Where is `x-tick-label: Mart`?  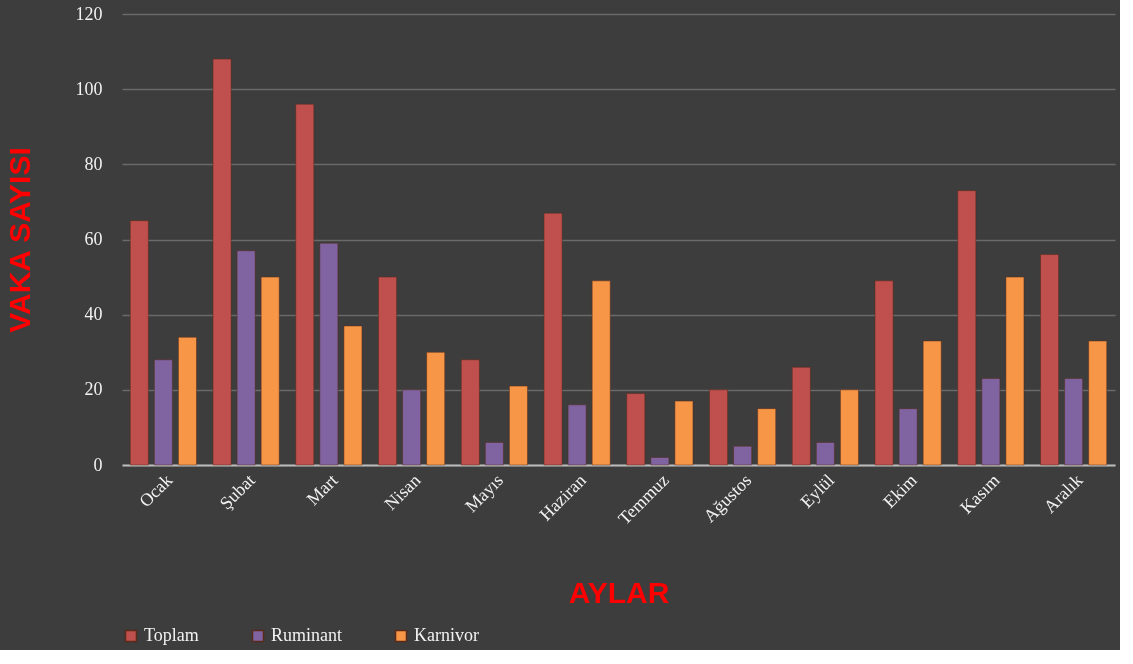
x-tick-label: Mart is located at coordinates (322, 489).